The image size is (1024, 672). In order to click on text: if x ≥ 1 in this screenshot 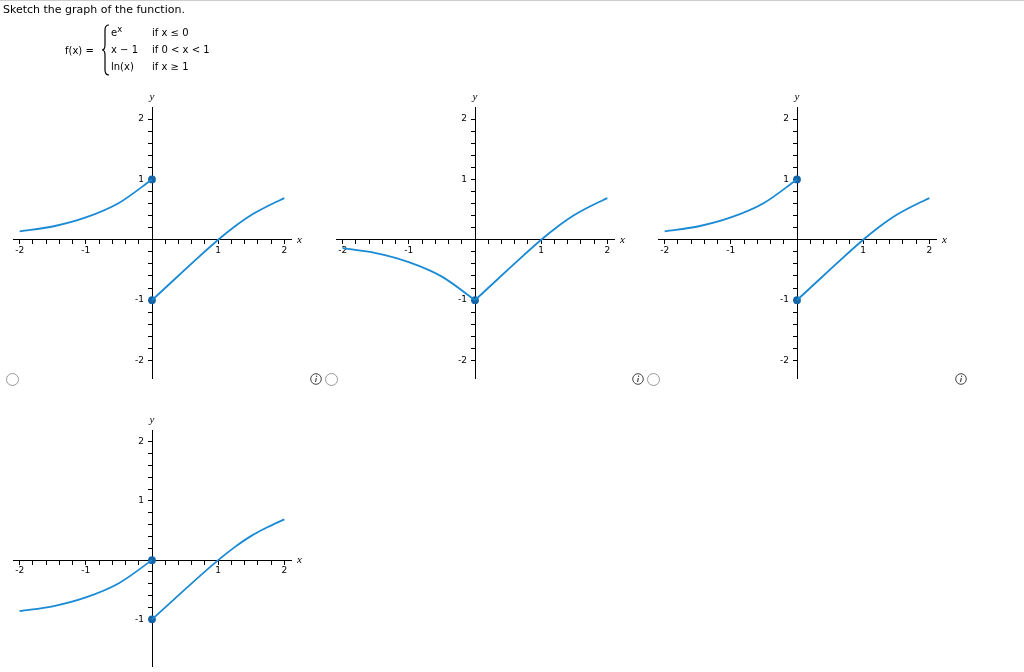, I will do `click(170, 66)`.